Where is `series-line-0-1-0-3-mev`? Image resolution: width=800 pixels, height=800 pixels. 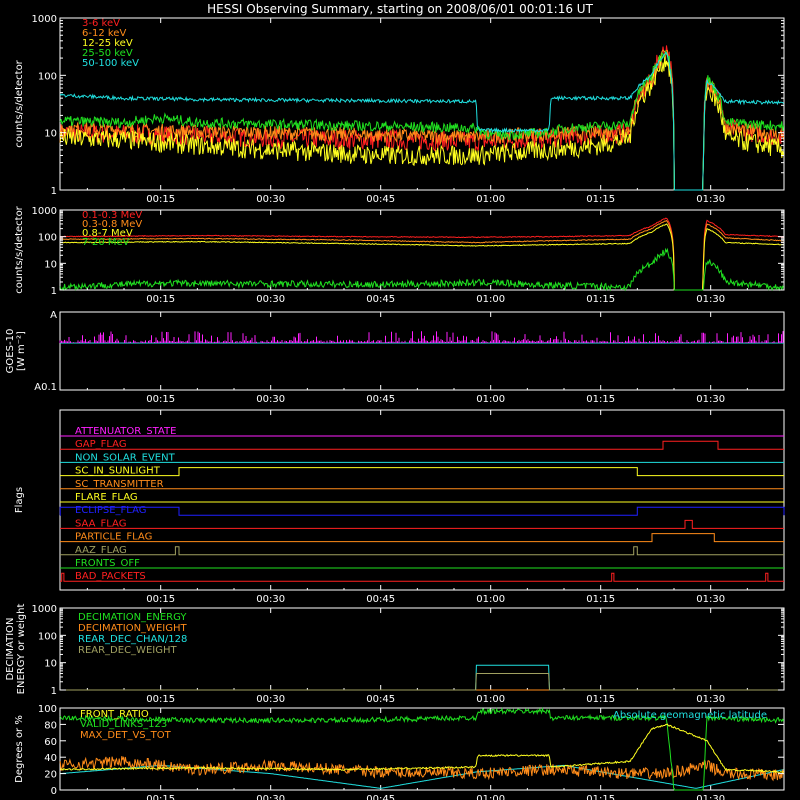
series-line-0-1-0-3-mev is located at coordinates (422, 254).